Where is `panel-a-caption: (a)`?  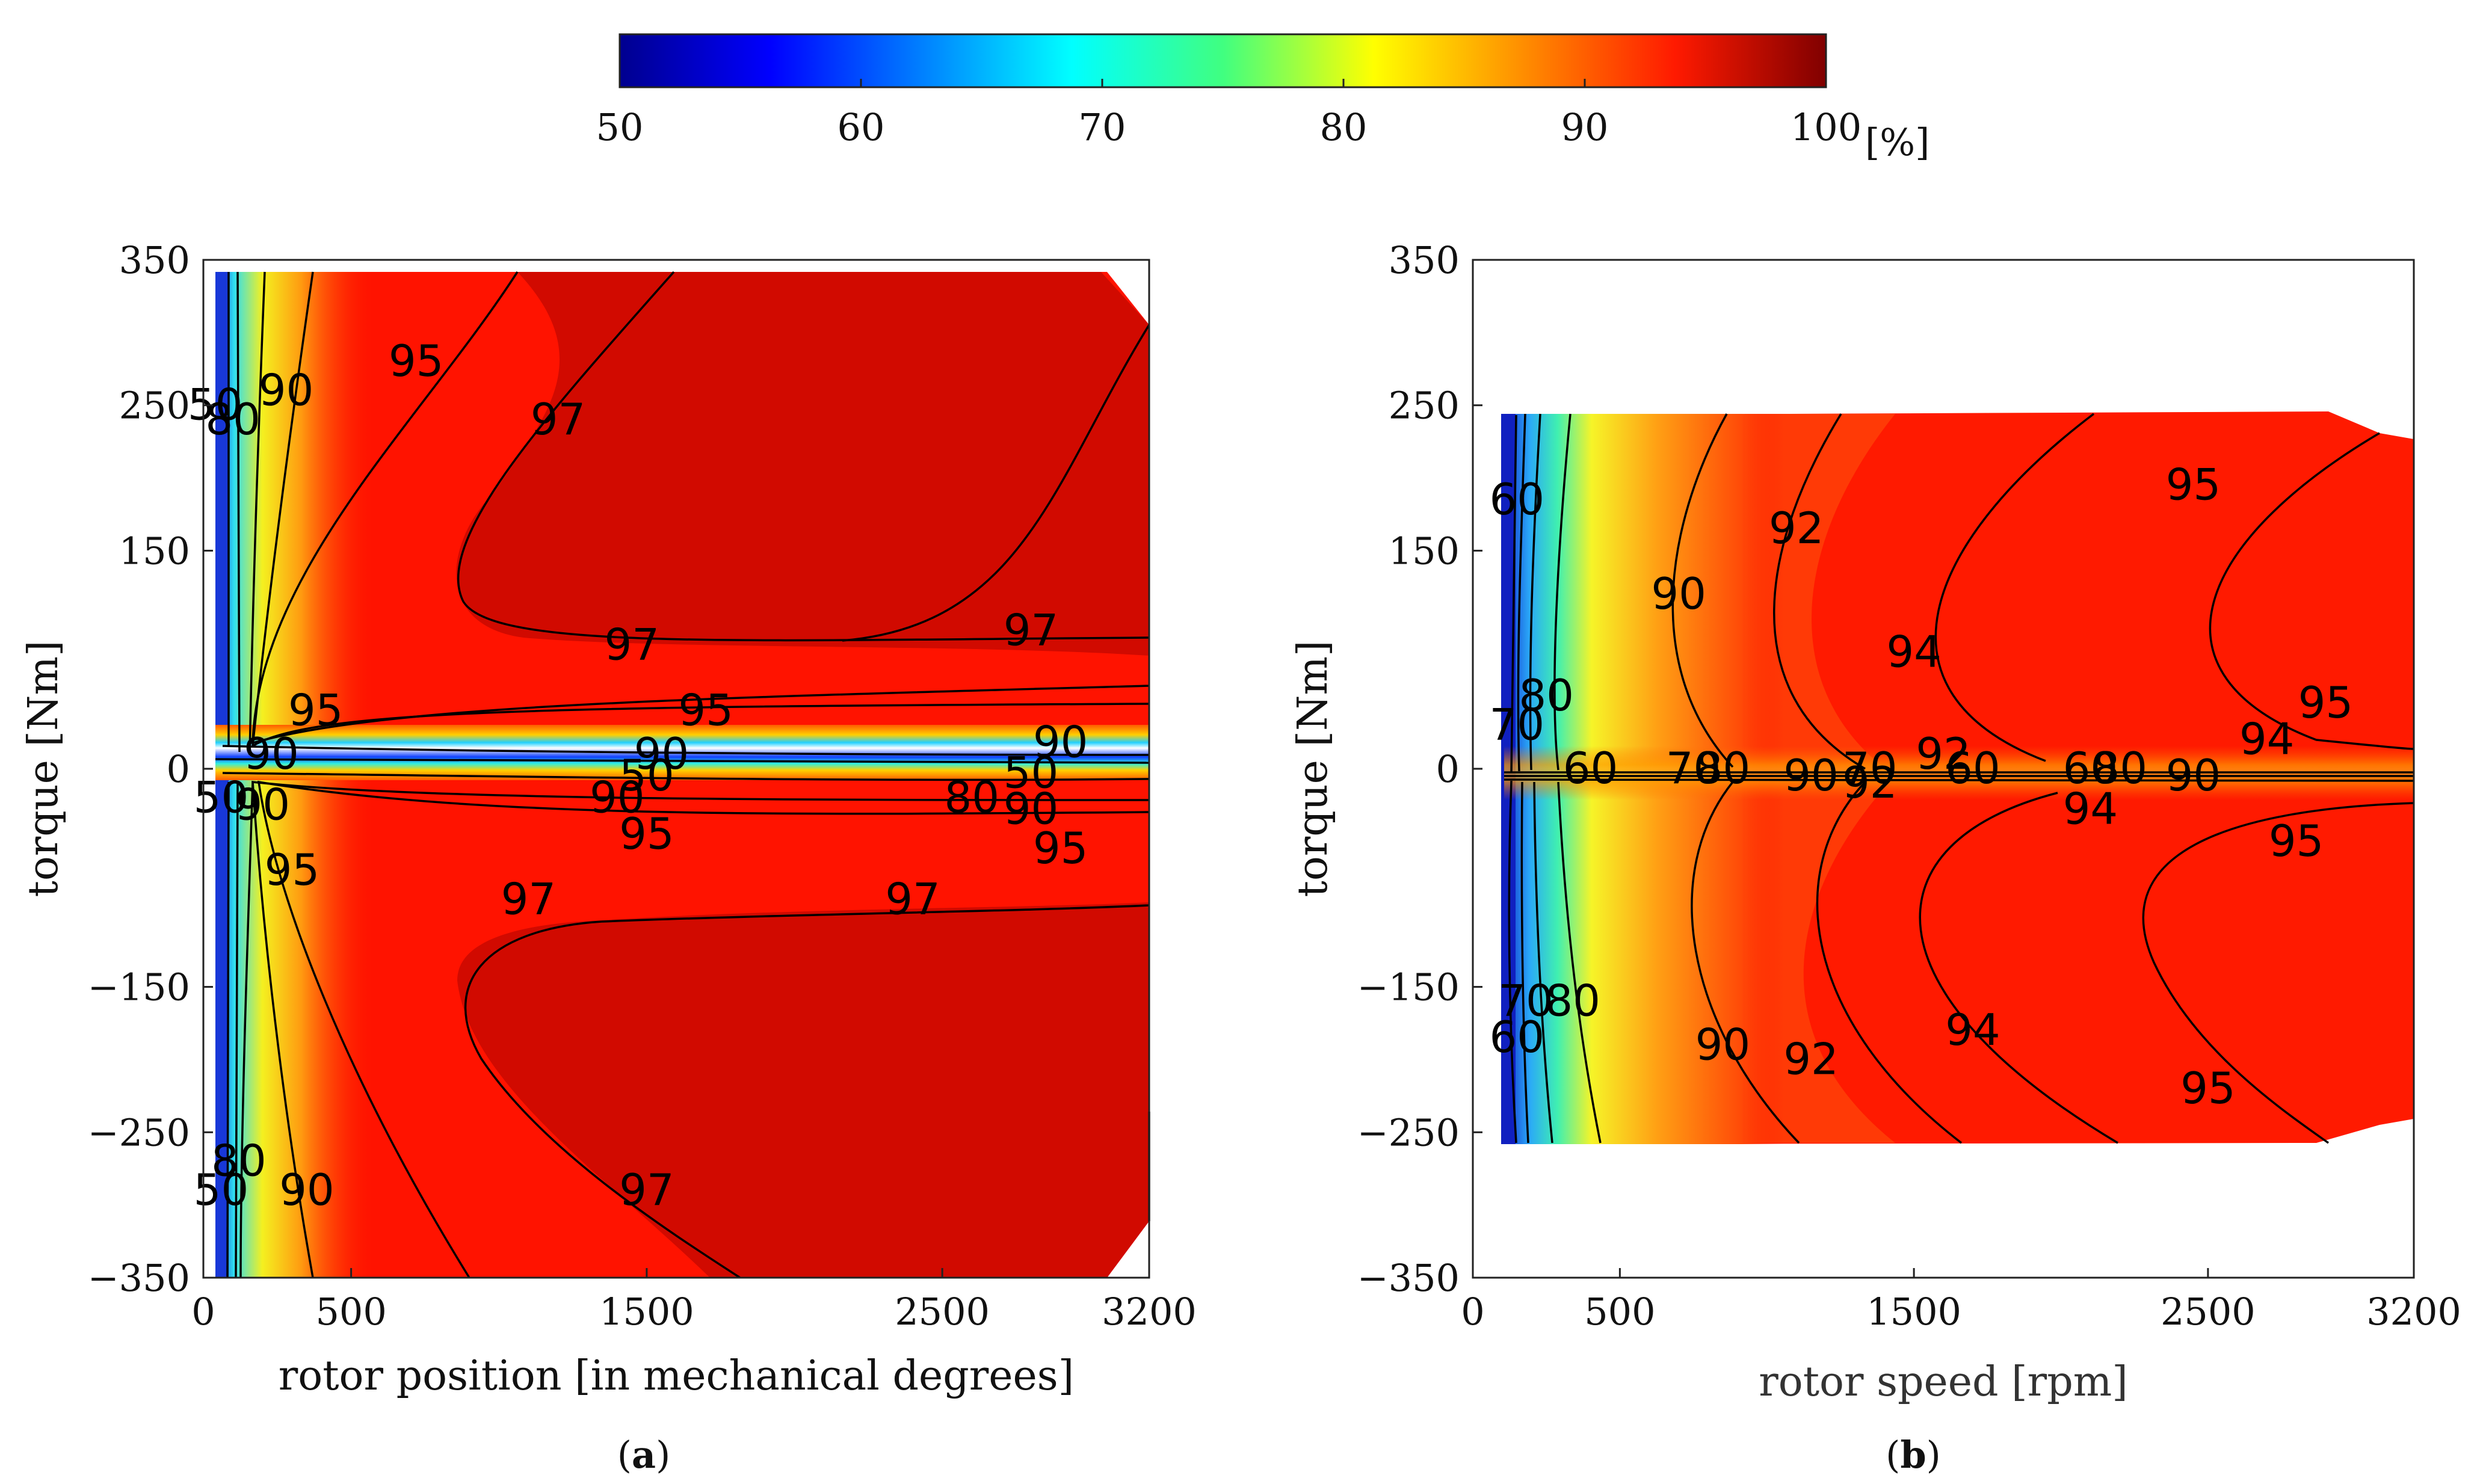 panel-a-caption: (a) is located at coordinates (644, 1455).